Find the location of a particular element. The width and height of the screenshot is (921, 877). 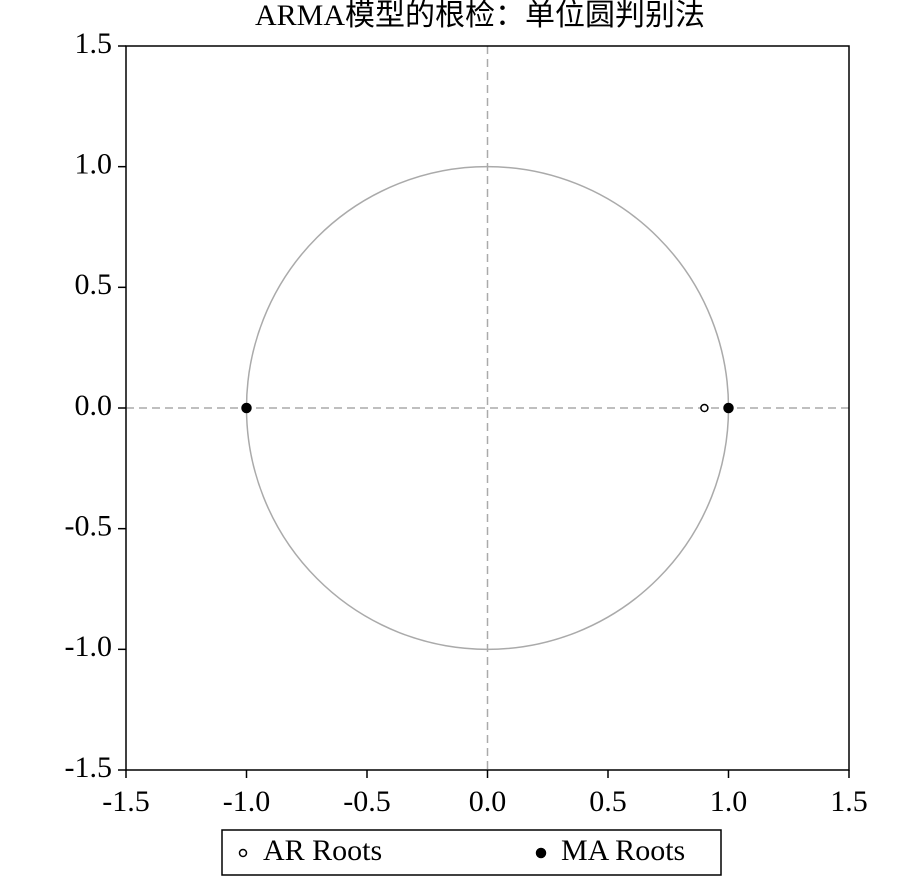

y-tick-label: -1.5 is located at coordinates (89, 767).